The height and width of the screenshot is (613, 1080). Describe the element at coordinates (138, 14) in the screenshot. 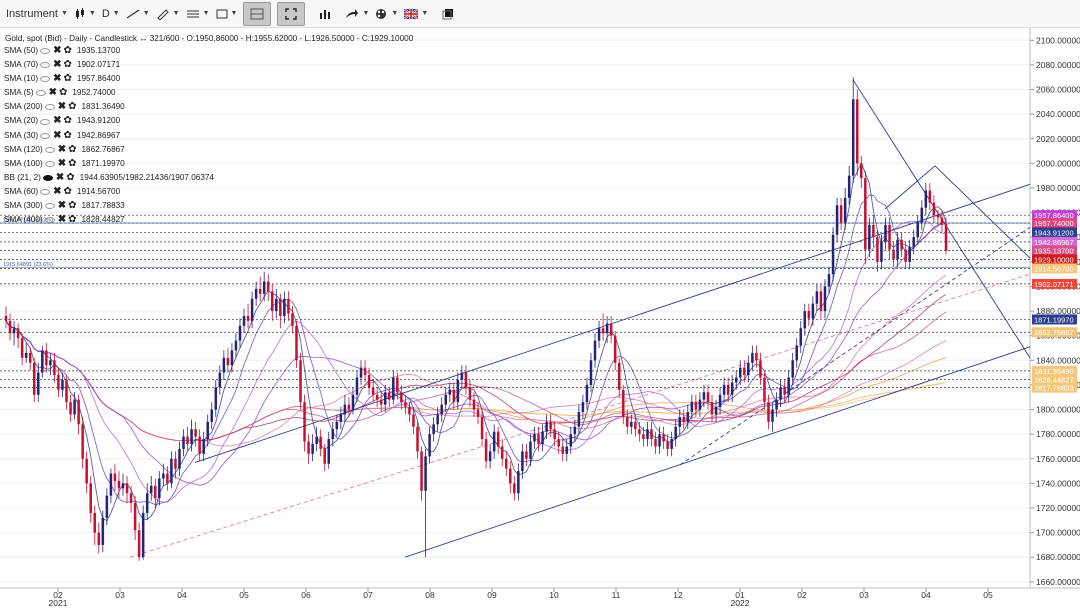

I see `line-tools-menu: ▼` at that location.